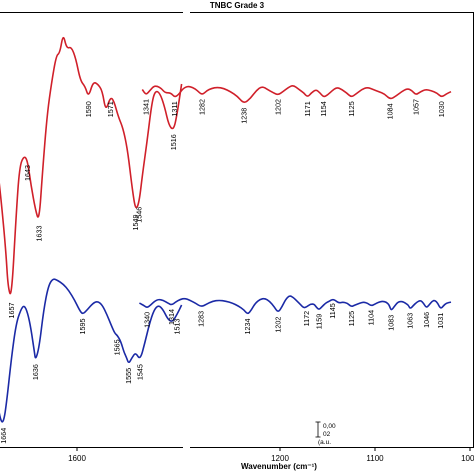  What do you see at coordinates (371, 317) in the screenshot?
I see `peak-label-bottom-right-1104: 1104` at bounding box center [371, 317].